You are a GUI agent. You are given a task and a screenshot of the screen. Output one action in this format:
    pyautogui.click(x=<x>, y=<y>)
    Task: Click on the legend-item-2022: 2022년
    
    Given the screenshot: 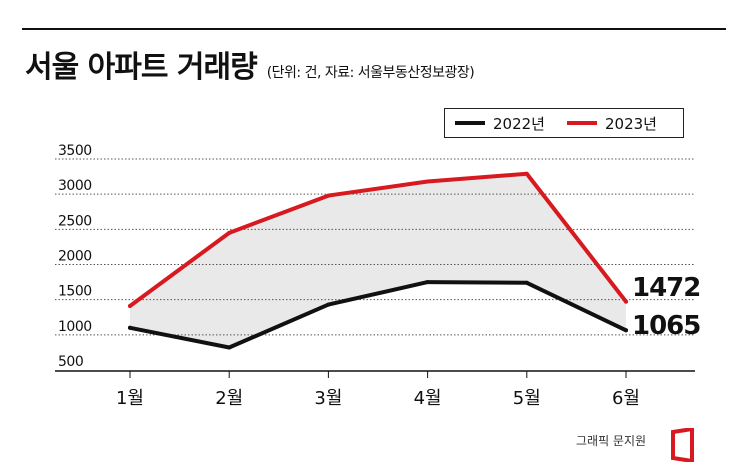 What is the action you would take?
    pyautogui.click(x=500, y=123)
    